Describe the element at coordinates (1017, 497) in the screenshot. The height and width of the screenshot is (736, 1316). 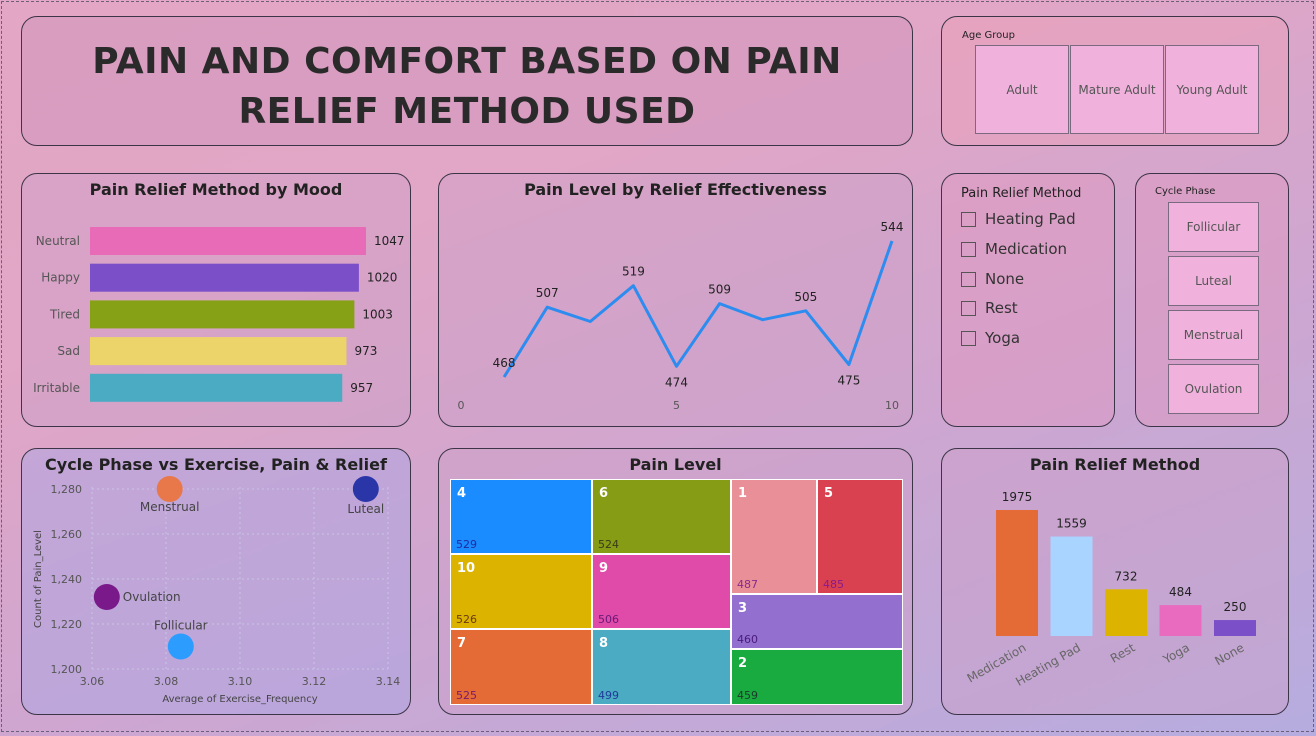
I see `relief-value-label: 1975` at that location.